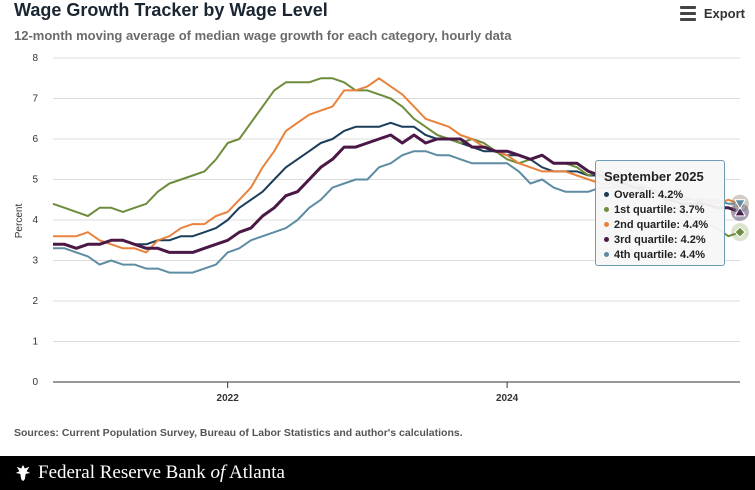 This screenshot has width=755, height=490. I want to click on y-tick-label: 5, so click(35, 180).